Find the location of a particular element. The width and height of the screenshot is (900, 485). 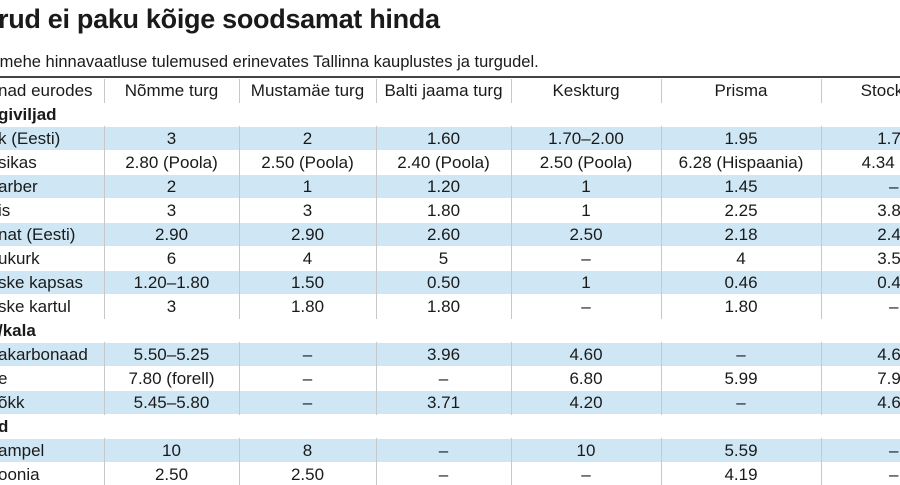

section-label: giviljad is located at coordinates (28, 114).